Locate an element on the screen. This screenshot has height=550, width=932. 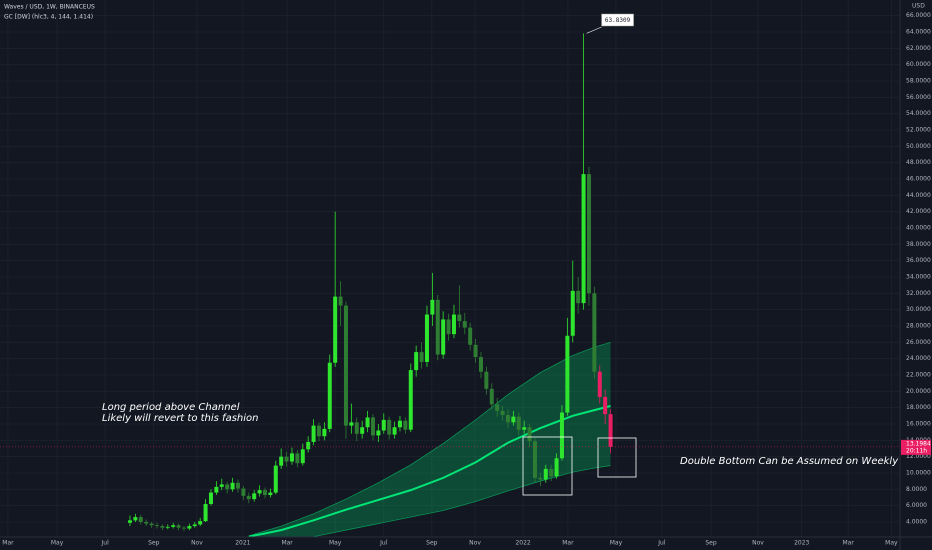
annotation: Double Bottom Can be Assumed on Weekly is located at coordinates (789, 461).